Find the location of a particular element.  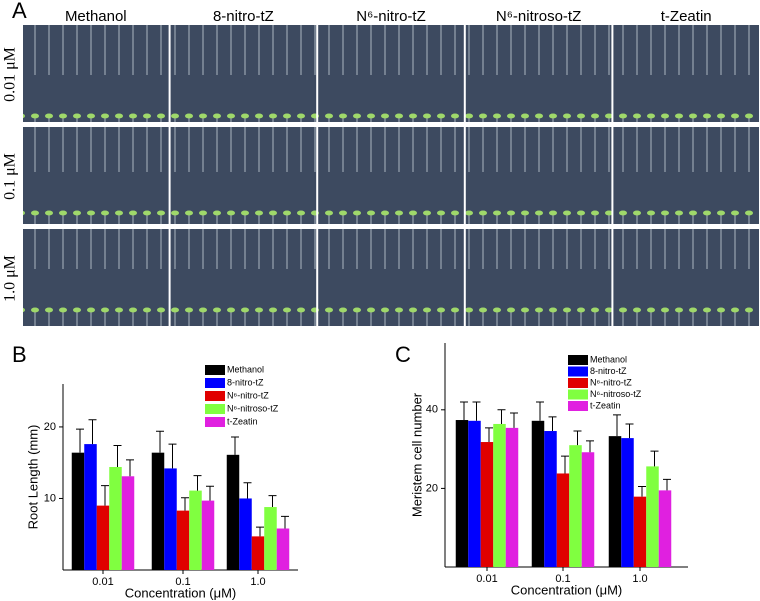

panel-label: B is located at coordinates (19, 354).